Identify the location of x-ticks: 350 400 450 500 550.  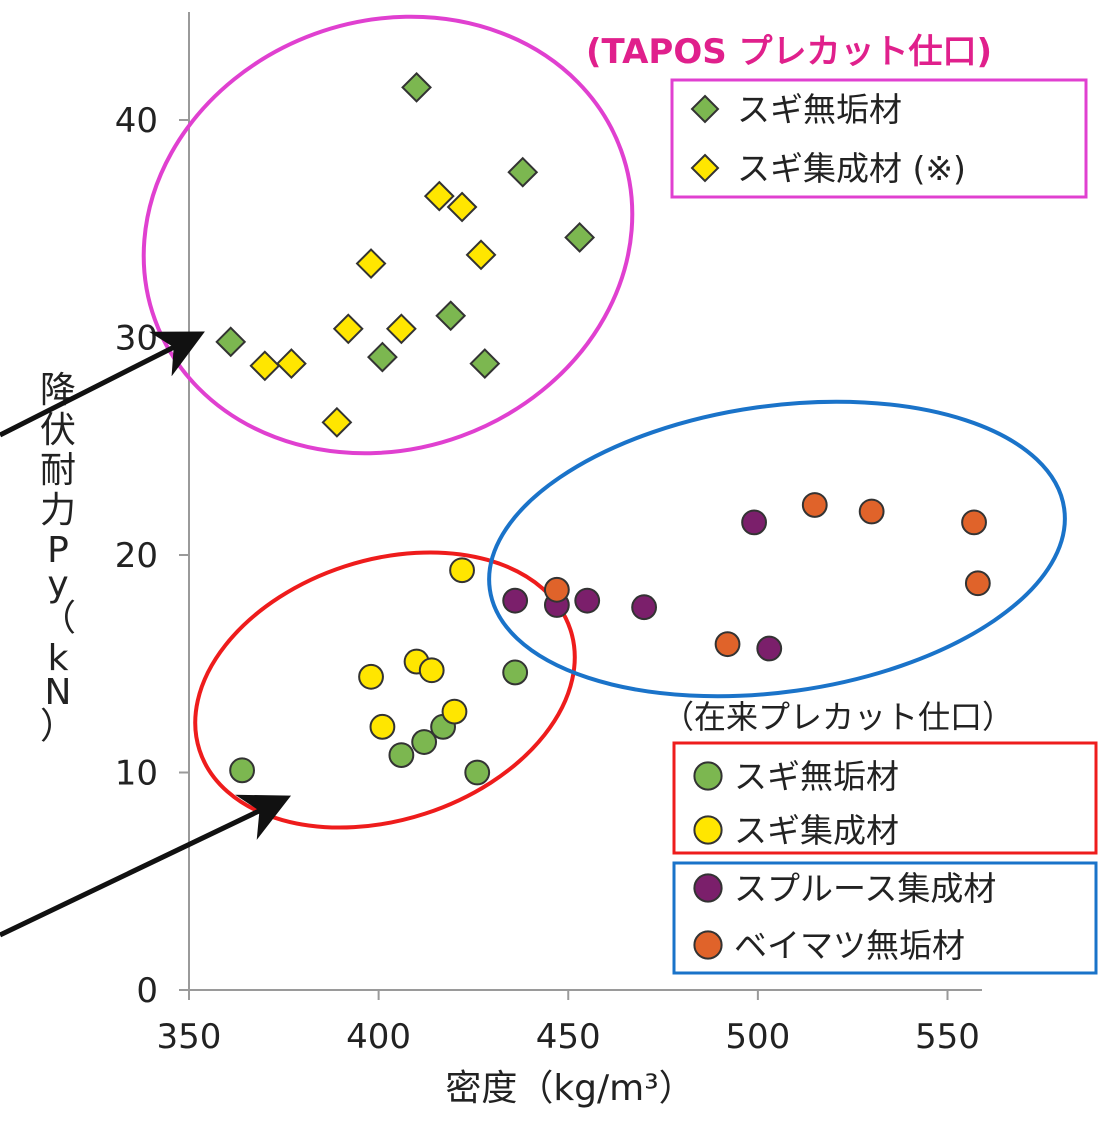
(568, 1023).